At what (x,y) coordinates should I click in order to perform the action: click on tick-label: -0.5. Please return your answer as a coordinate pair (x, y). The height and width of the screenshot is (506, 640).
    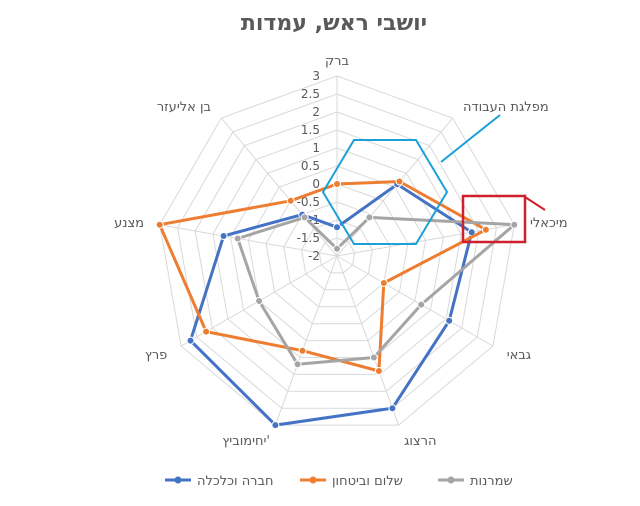
    Looking at the image, I should click on (308, 202).